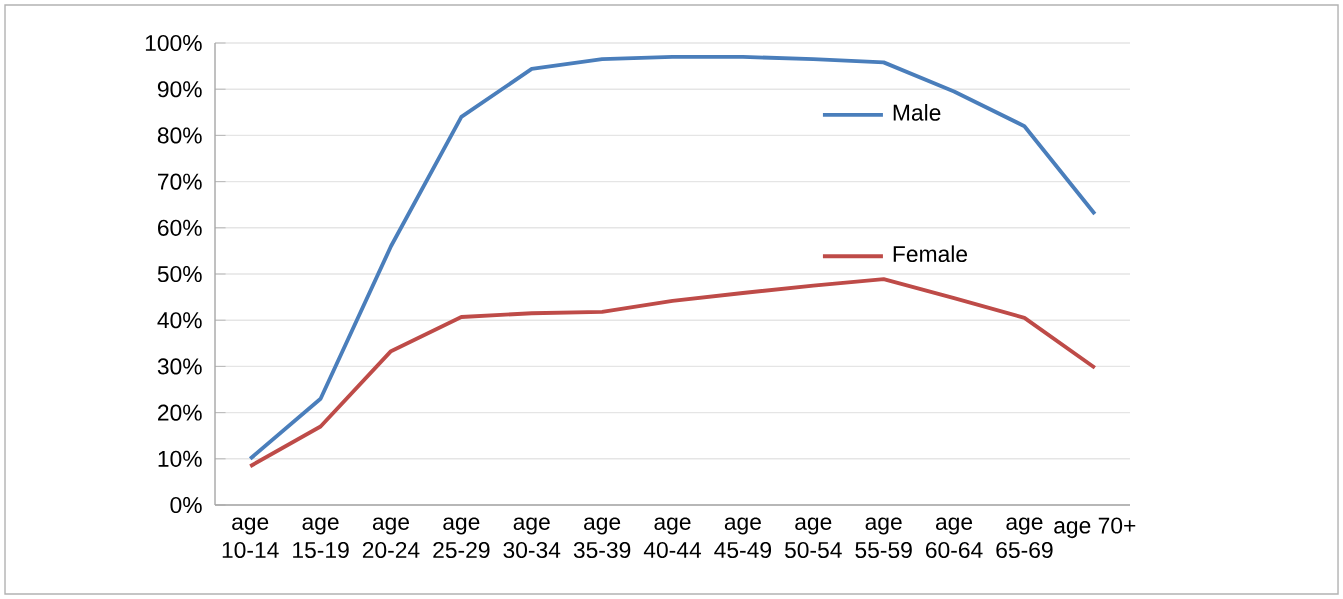 This screenshot has height=599, width=1343. Describe the element at coordinates (602, 538) in the screenshot. I see `x-tick-label: age 35-39` at that location.